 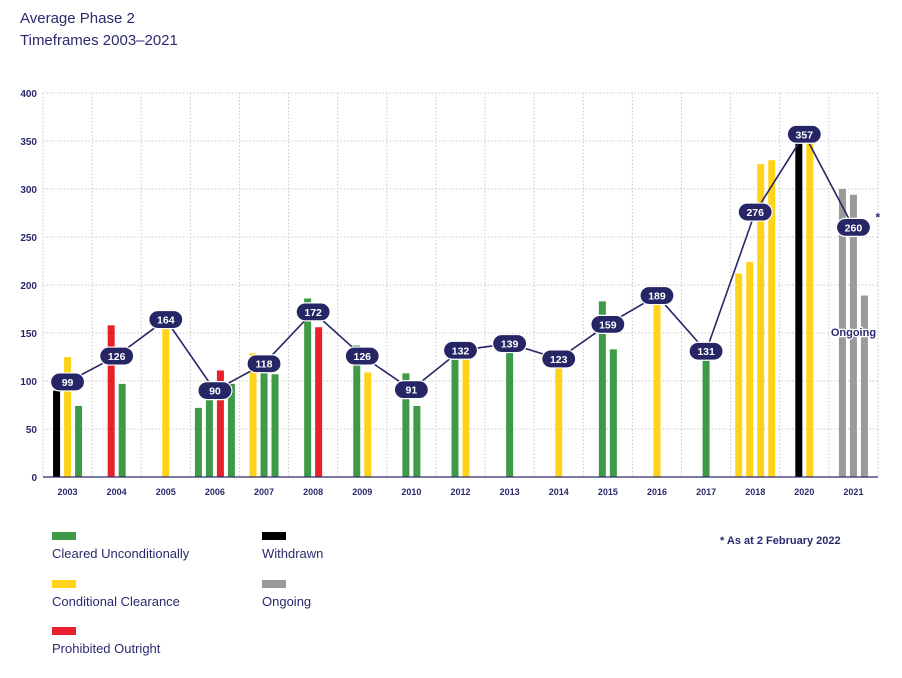 I want to click on average-badge-2004, so click(x=117, y=356).